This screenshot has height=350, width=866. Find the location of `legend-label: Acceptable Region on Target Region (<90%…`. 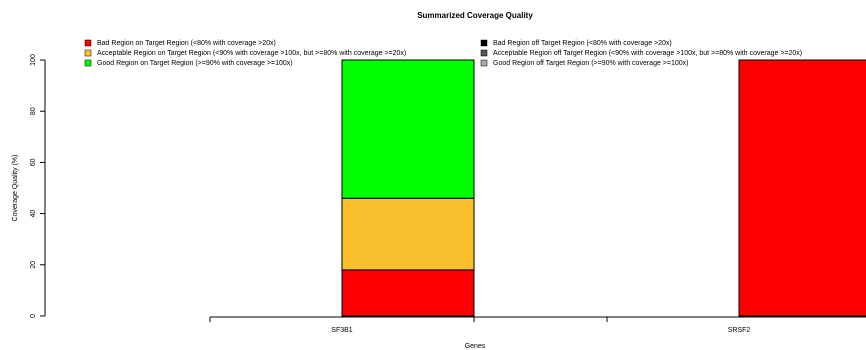

legend-label: Acceptable Region on Target Region (<90%… is located at coordinates (251, 53).